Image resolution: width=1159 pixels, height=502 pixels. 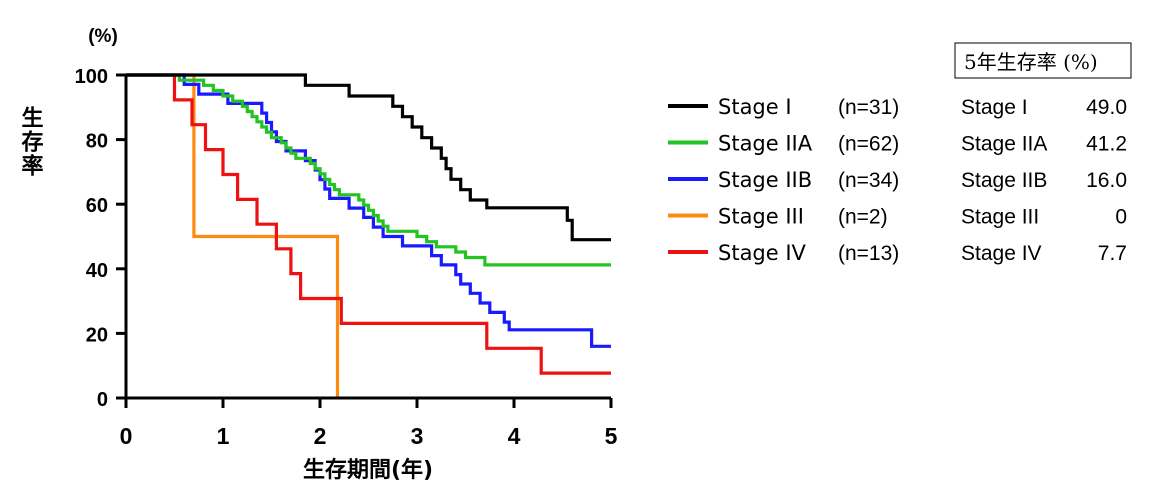 What do you see at coordinates (1106, 144) in the screenshot?
I see `rate-row-value: 41.2` at bounding box center [1106, 144].